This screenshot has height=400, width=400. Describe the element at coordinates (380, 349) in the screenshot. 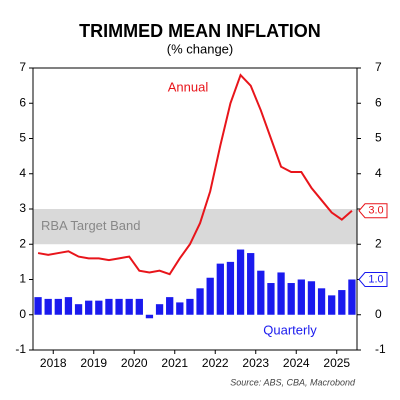

I see `y2-tick-label: -1` at that location.